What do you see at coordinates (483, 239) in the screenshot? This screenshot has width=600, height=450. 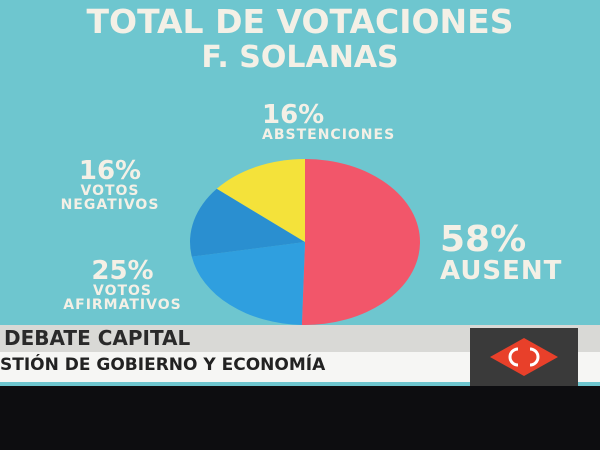 I see `value-label: 58%` at bounding box center [483, 239].